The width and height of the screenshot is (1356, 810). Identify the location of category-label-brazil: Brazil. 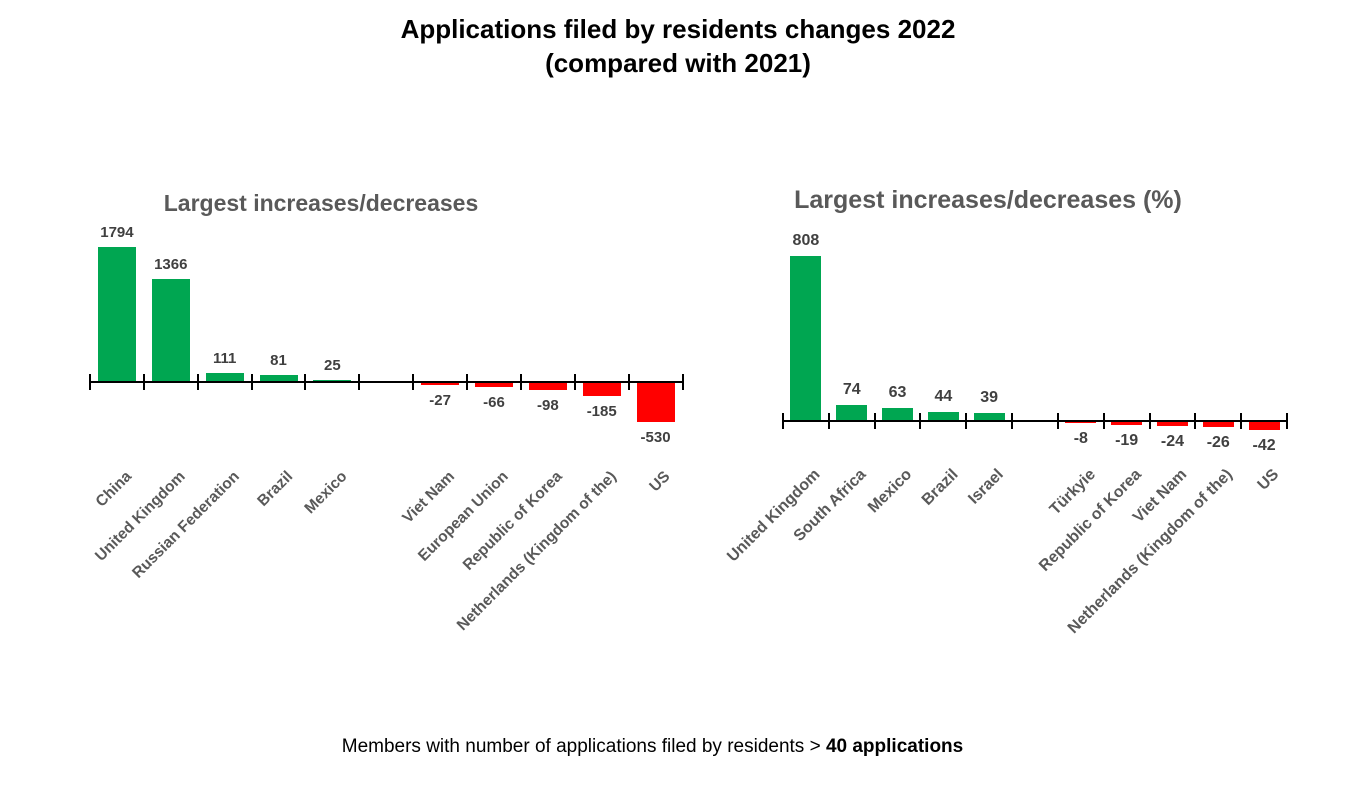
(940, 487).